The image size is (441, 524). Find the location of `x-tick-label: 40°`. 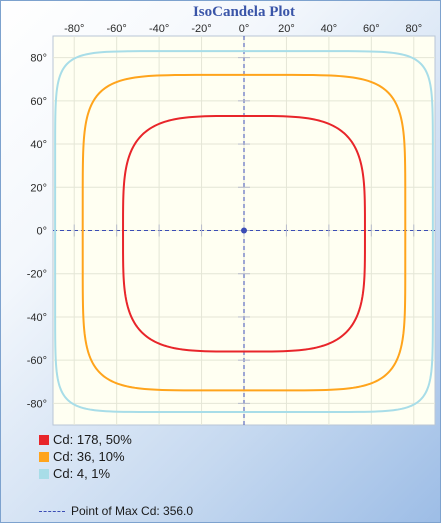

x-tick-label: 40° is located at coordinates (329, 29).